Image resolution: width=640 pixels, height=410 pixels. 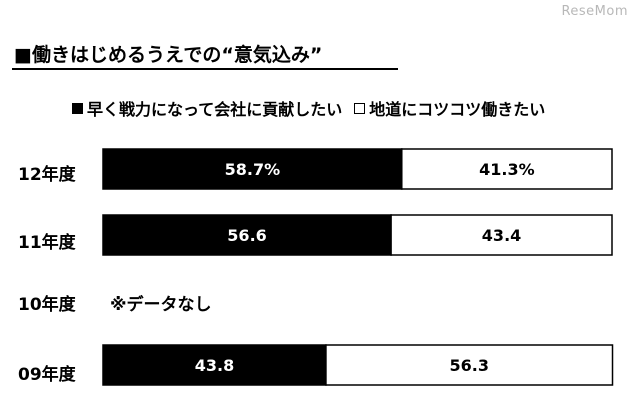 I want to click on data-label-steady-0: 41.3%, so click(x=507, y=169).